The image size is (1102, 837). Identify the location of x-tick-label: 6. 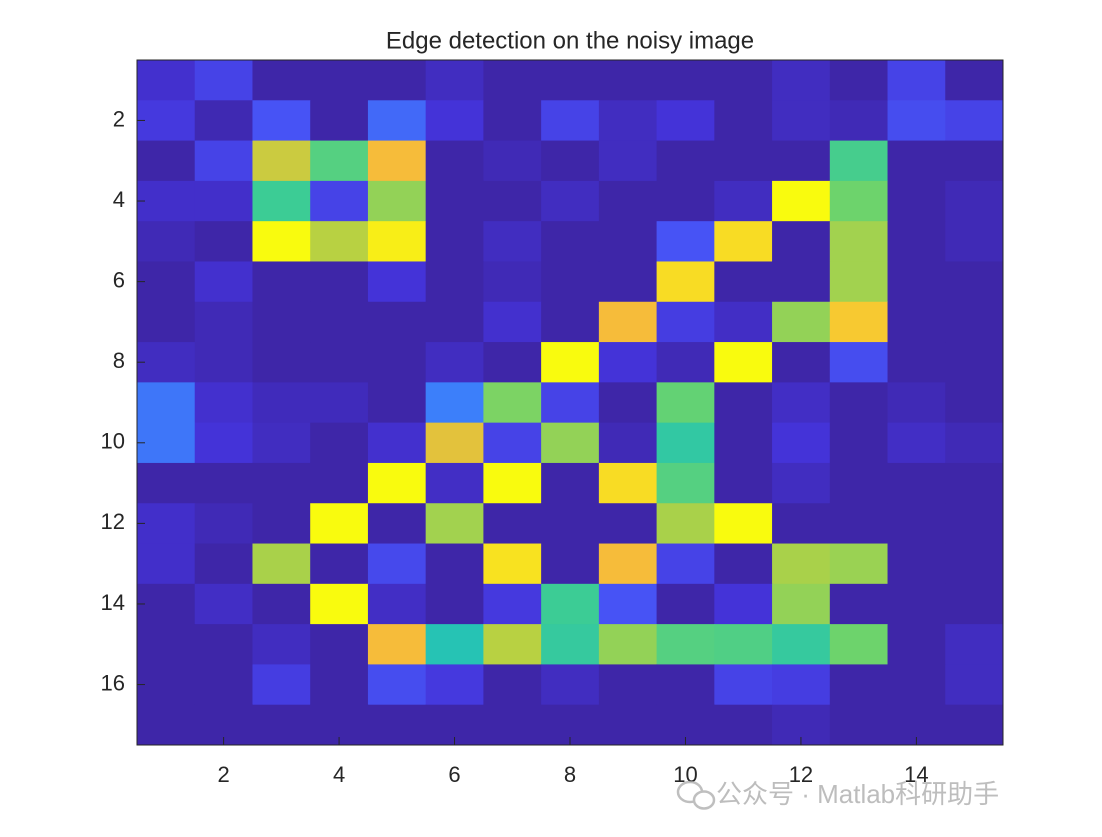
(454, 774).